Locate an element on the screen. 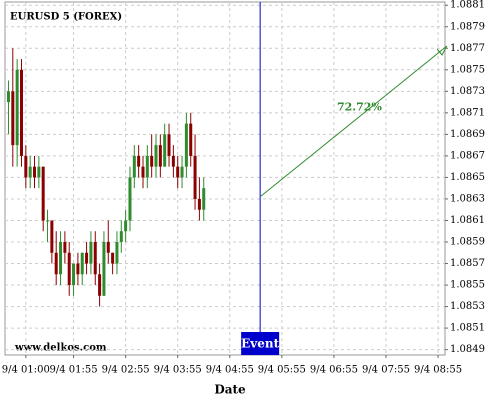 The width and height of the screenshot is (500, 400). x-tick-label: 9/4 02:55 is located at coordinates (126, 370).